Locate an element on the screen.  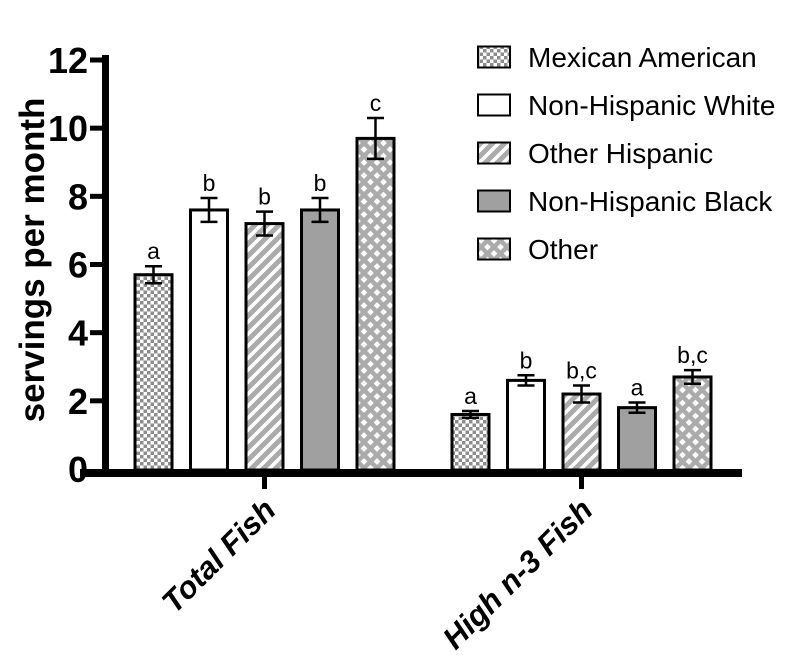
x-category-label-total-fish: Total Fish is located at coordinates (218, 555).